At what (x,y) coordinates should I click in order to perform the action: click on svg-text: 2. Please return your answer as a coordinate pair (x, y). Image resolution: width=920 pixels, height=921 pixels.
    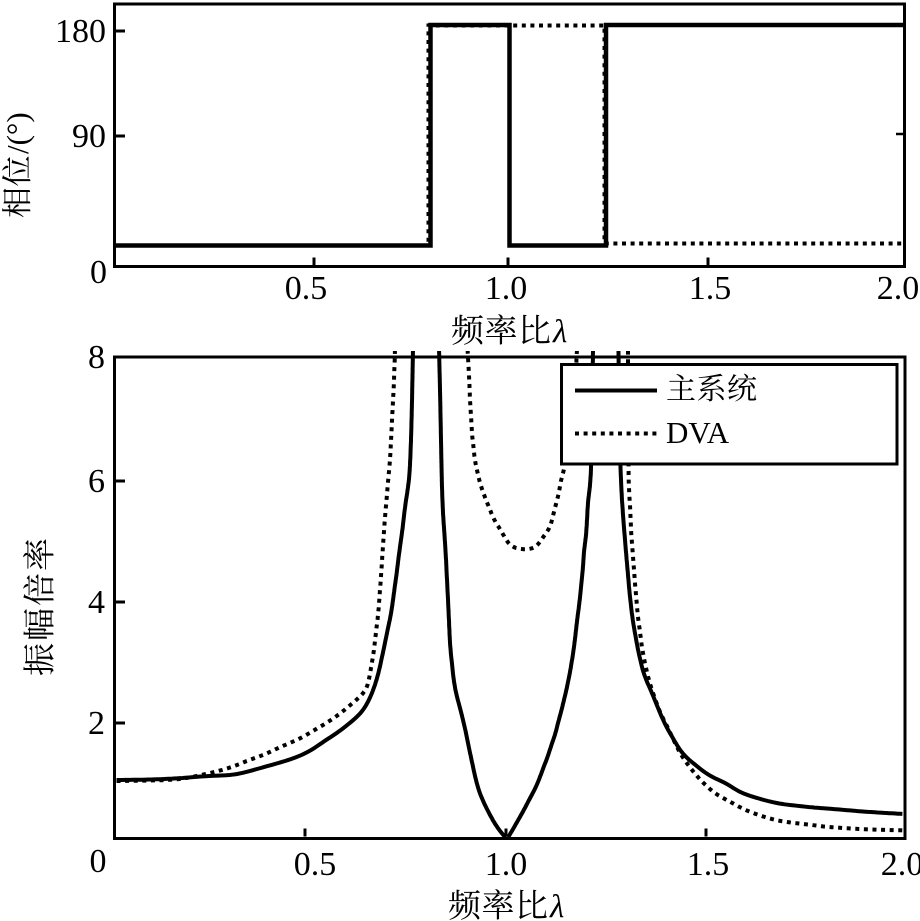
    Looking at the image, I should click on (96, 723).